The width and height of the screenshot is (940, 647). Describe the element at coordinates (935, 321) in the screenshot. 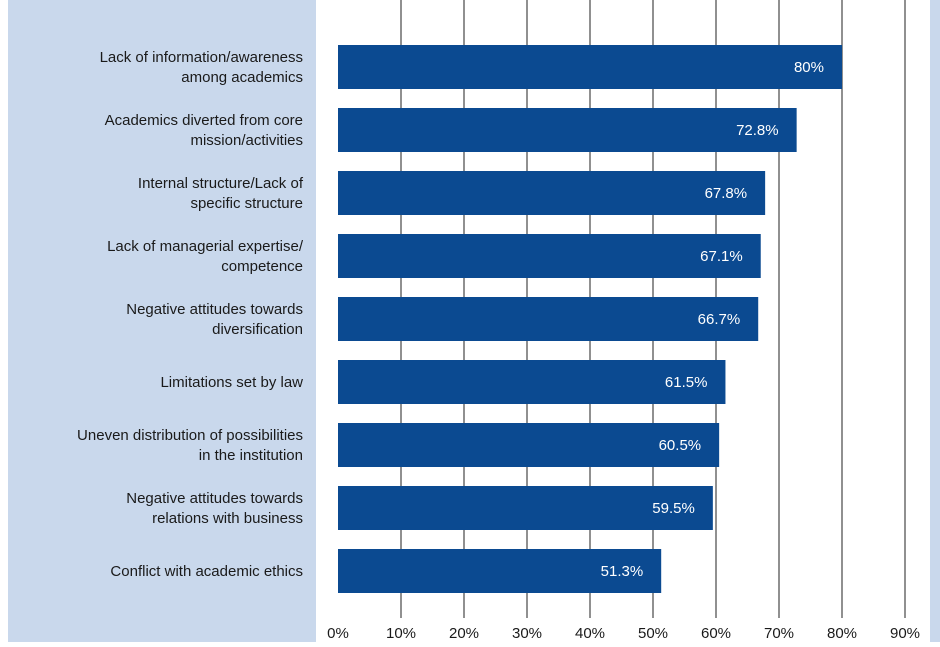

I see `right-strip-background` at that location.